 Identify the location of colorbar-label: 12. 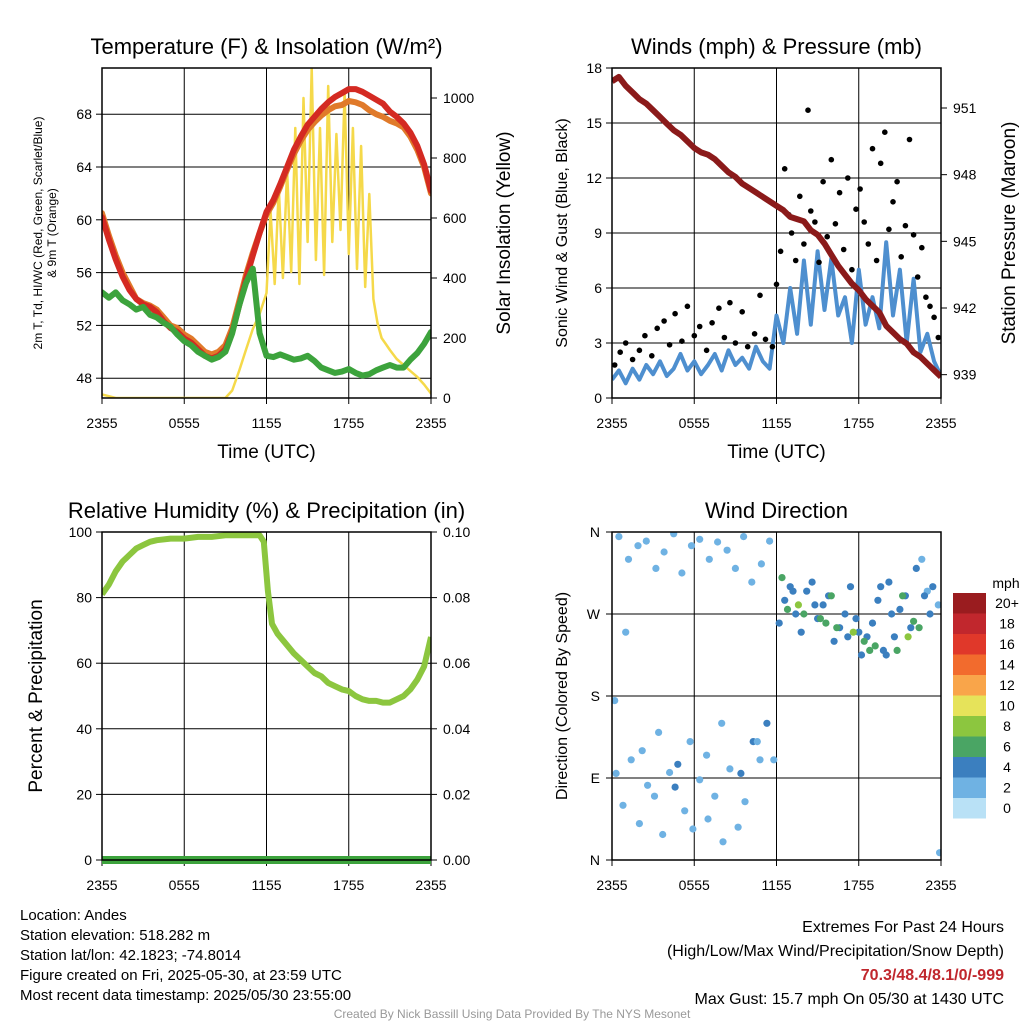
(1007, 685).